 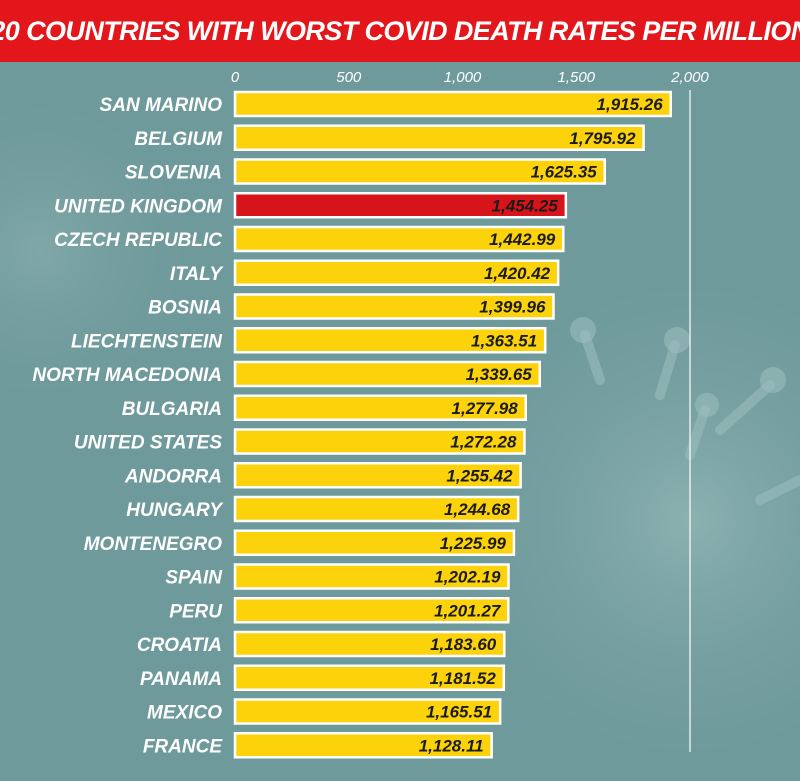 What do you see at coordinates (349, 77) in the screenshot?
I see `x-tick-label: 500` at bounding box center [349, 77].